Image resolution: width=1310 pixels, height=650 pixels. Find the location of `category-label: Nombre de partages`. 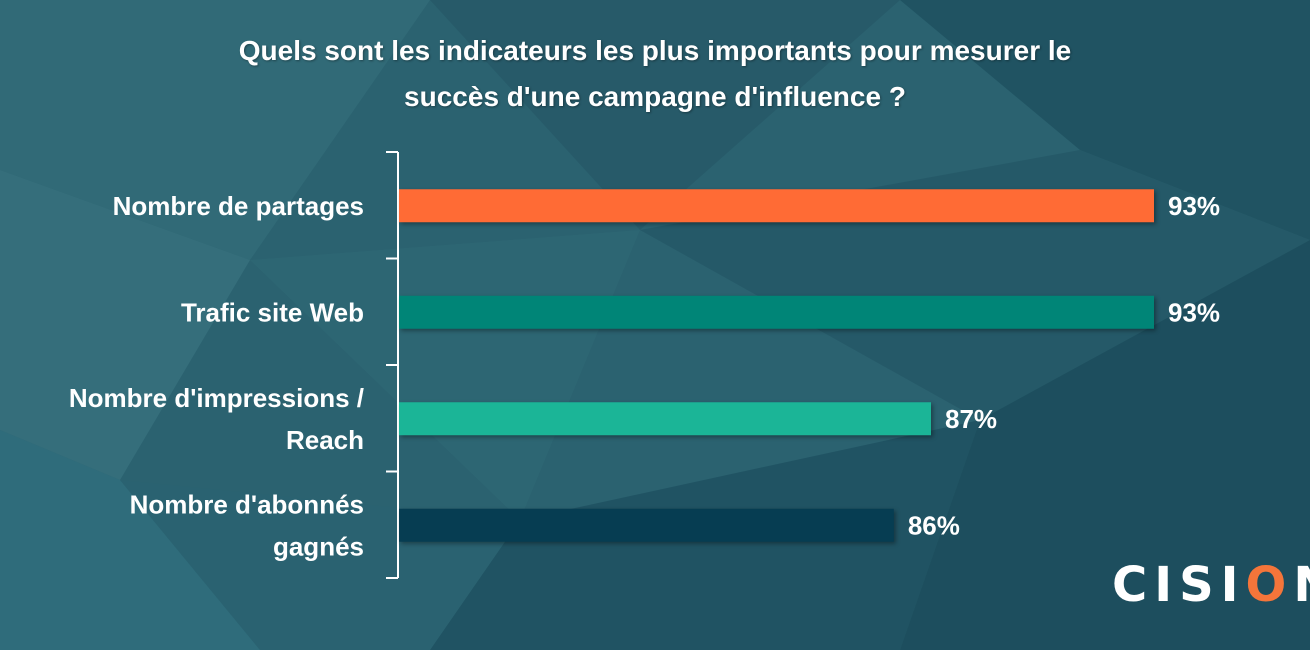

category-label: Nombre de partages is located at coordinates (238, 206).